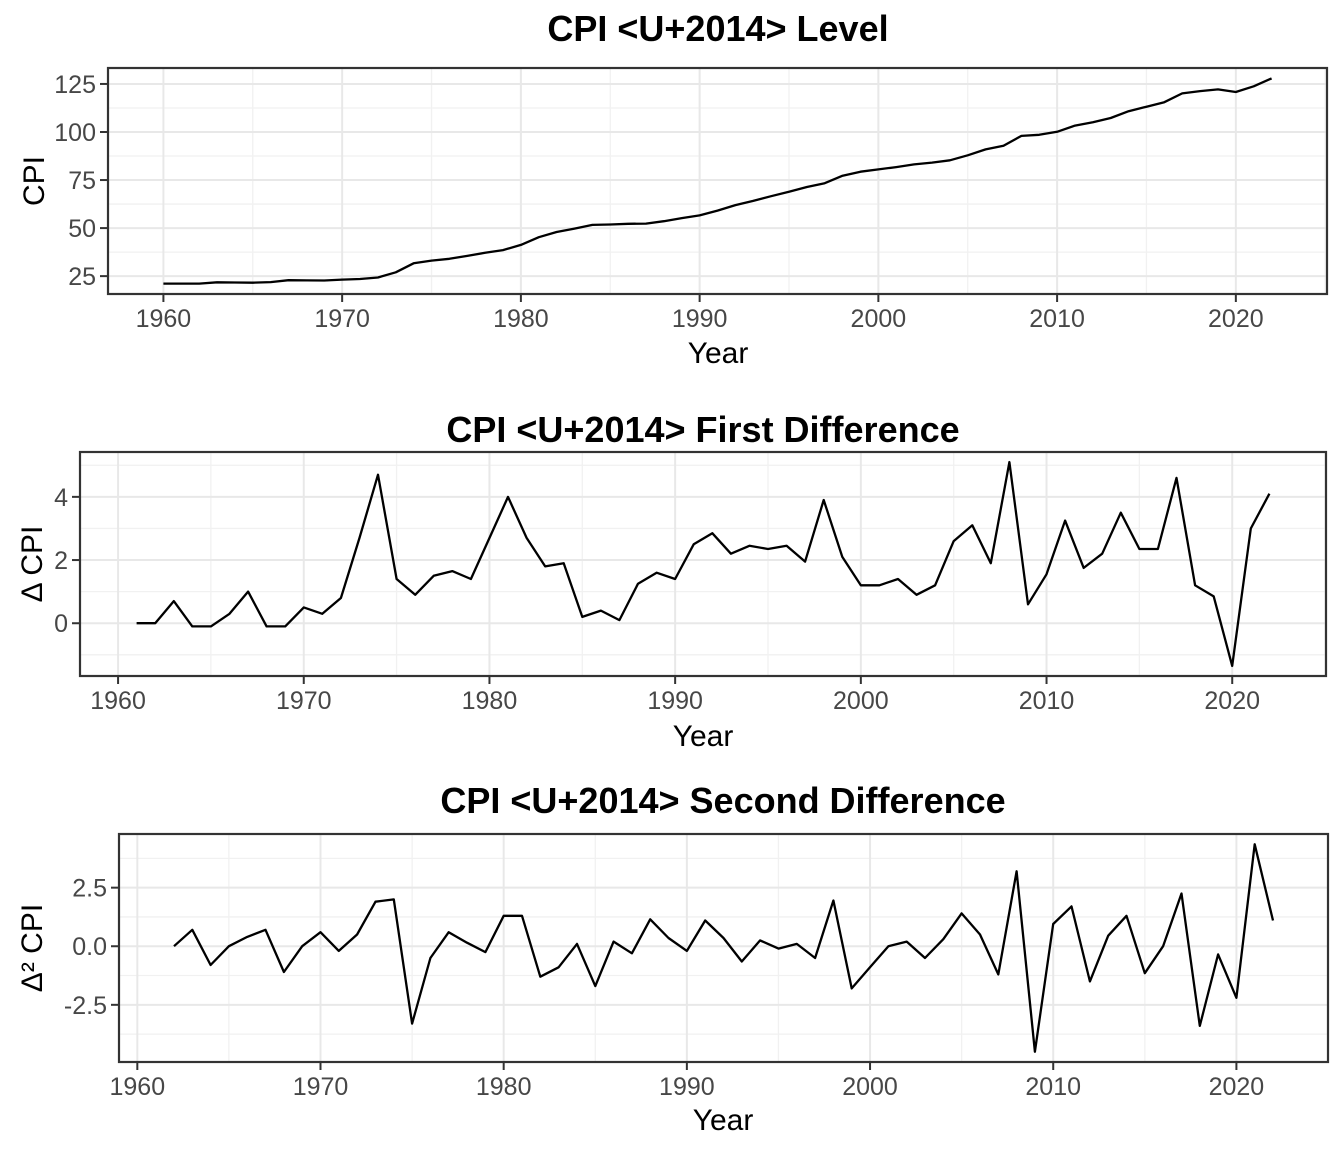  I want to click on y-tick-label: 0.0, so click(89, 947).